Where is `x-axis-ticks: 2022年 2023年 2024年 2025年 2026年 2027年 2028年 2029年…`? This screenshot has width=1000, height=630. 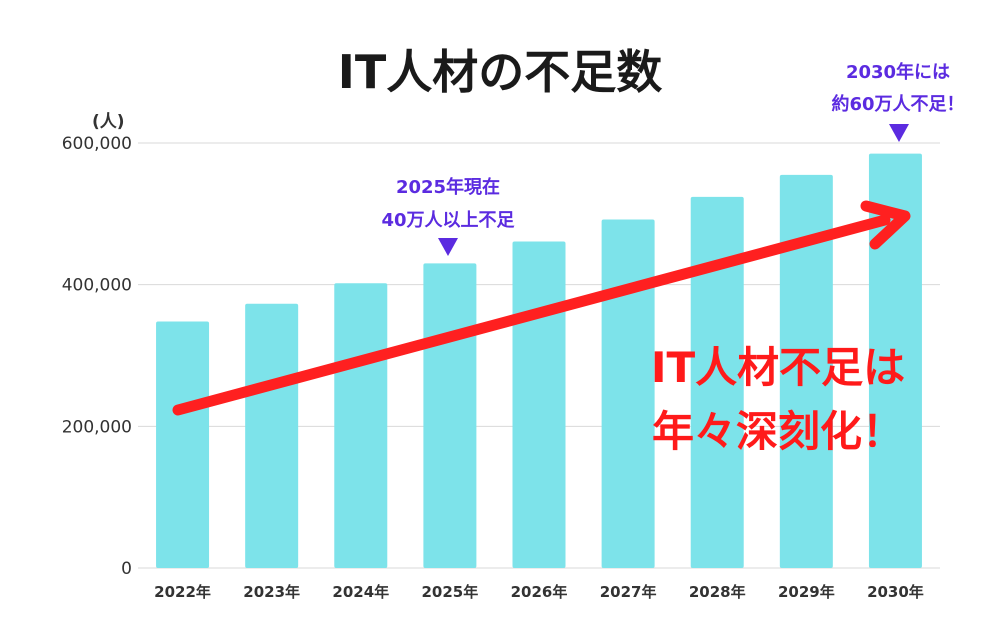 x-axis-ticks: 2022年 2023年 2024年 2025年 2026年 2027年 2028年 2029年… is located at coordinates (539, 592).